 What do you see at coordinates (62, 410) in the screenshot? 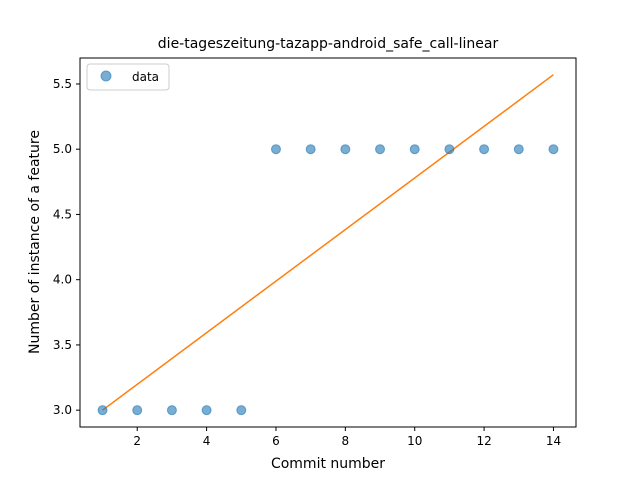
I see `y-tick-label: 3.0` at bounding box center [62, 410].